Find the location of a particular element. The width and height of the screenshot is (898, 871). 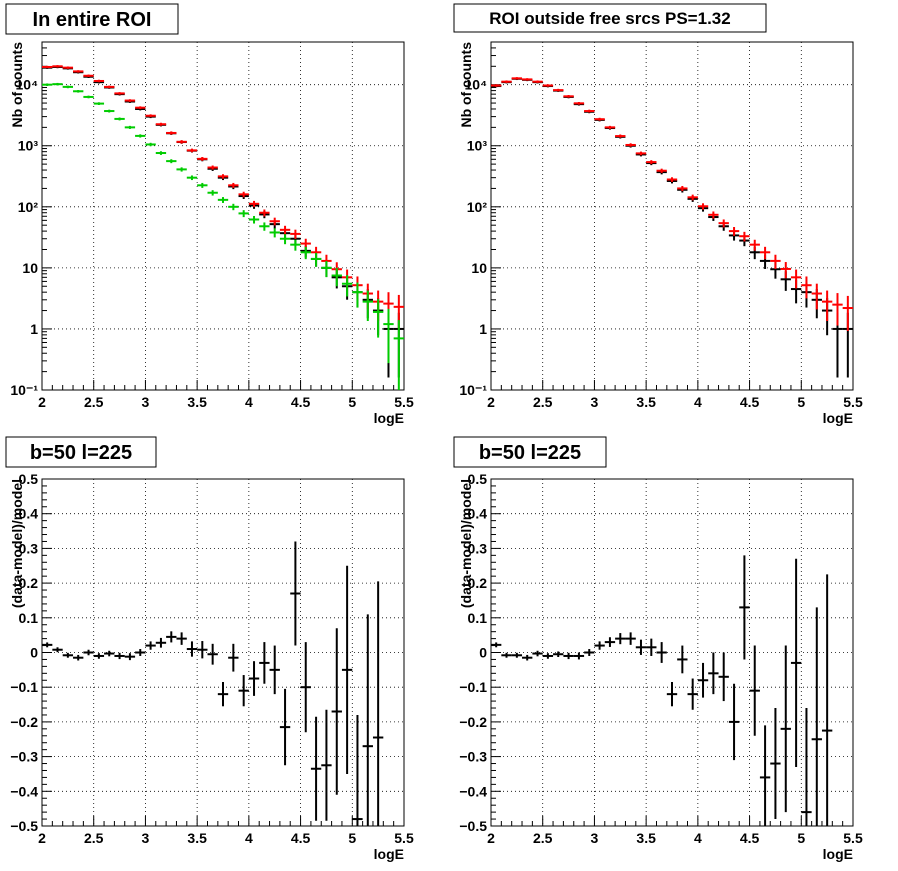

chart-title: In entire ROI is located at coordinates (92, 20).